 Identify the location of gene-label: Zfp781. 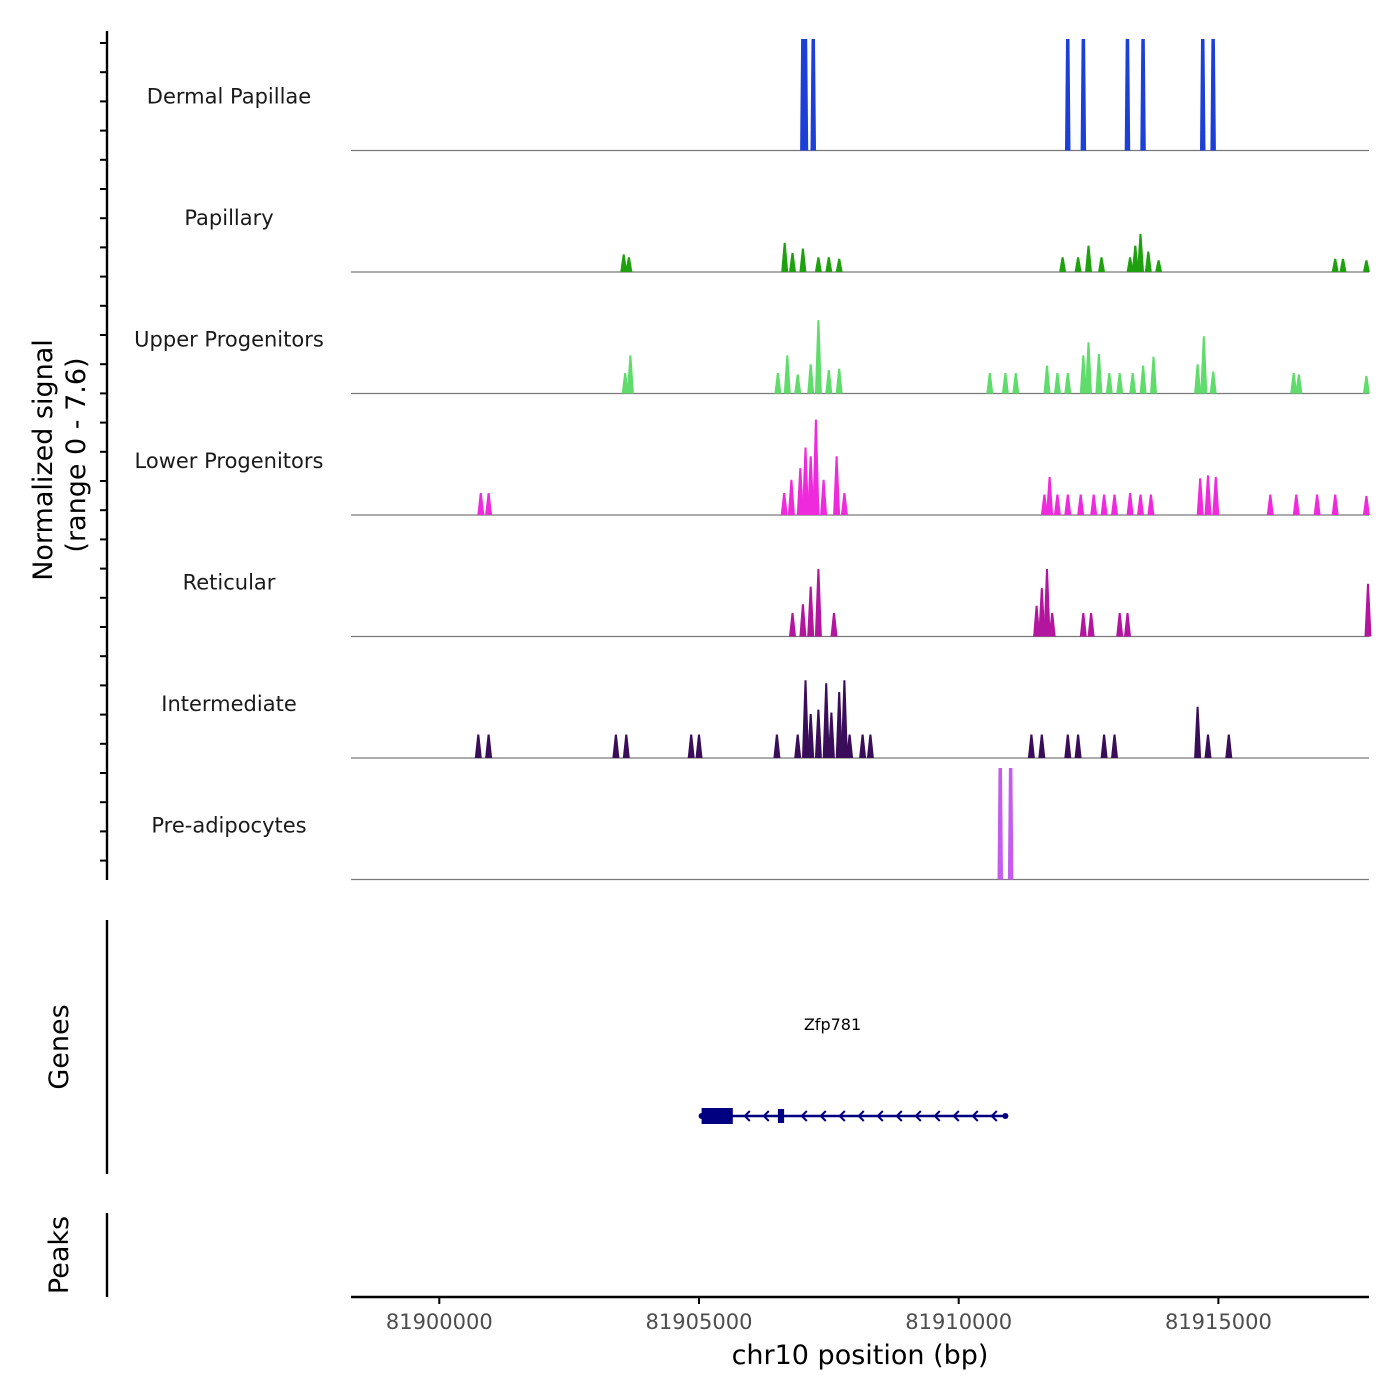
(832, 1024).